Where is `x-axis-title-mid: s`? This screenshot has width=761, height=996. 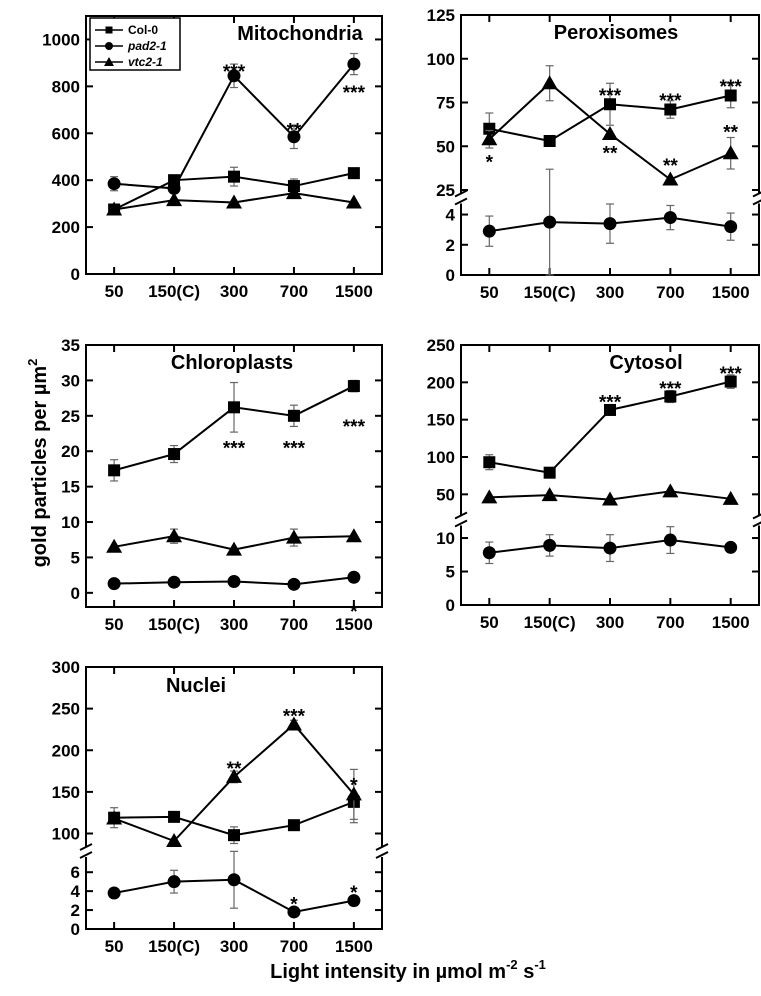
x-axis-title-mid: s is located at coordinates (526, 972).